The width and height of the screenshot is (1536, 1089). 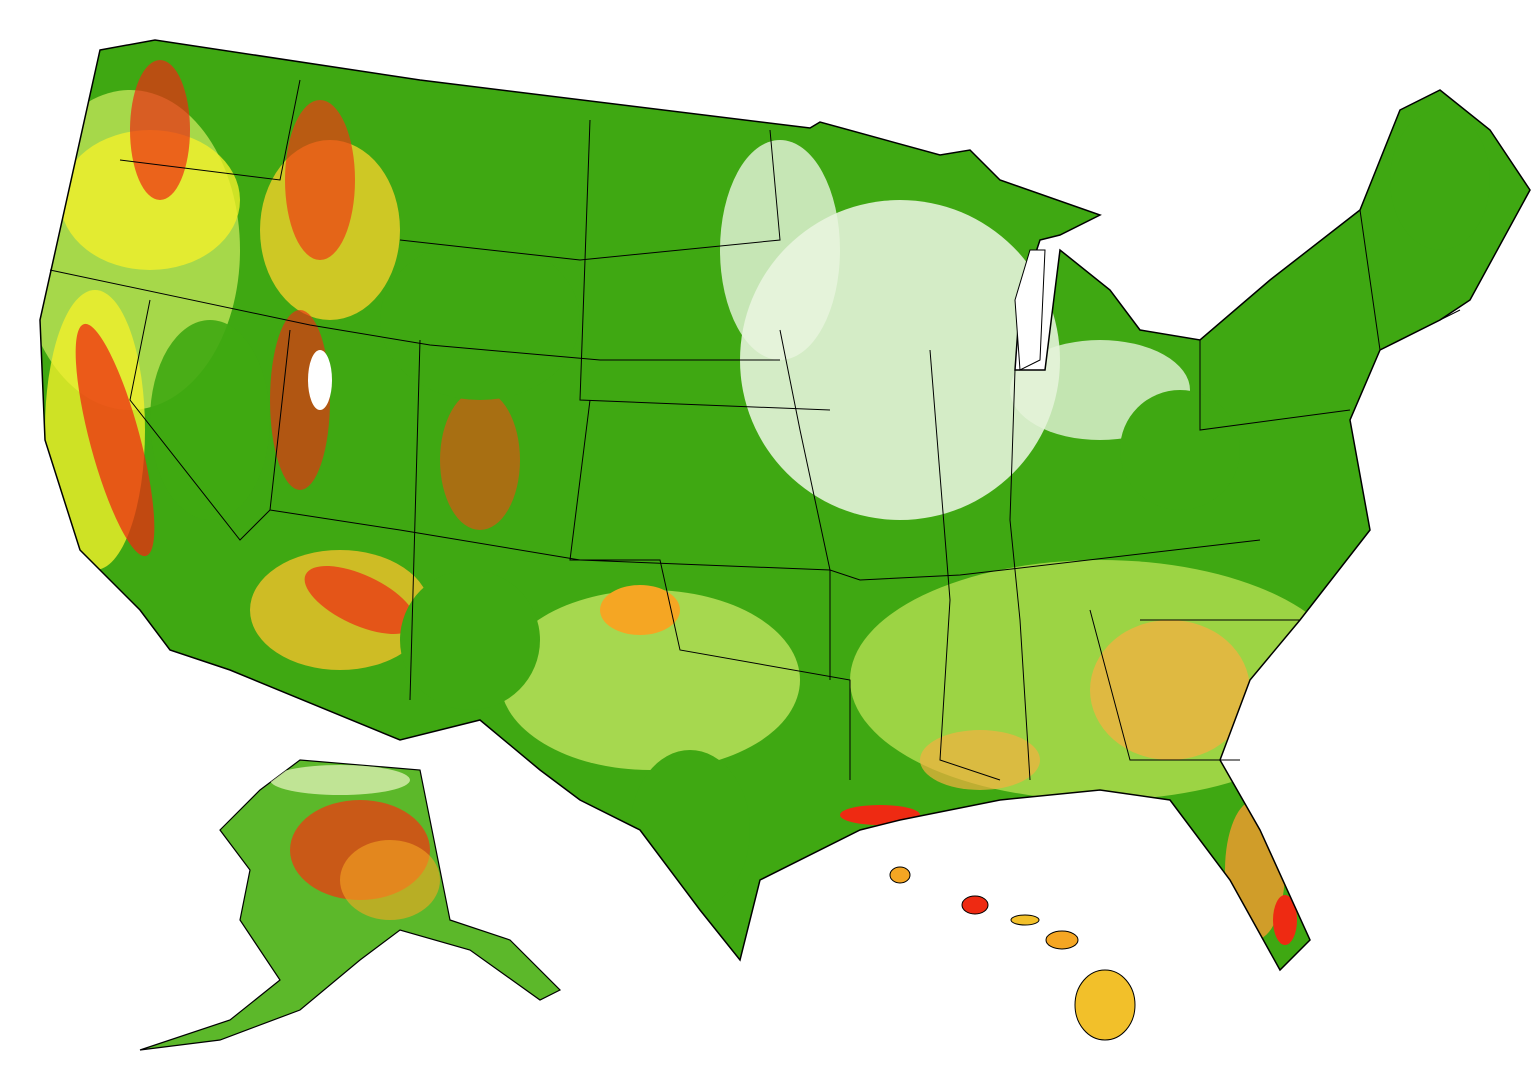 What do you see at coordinates (340, 780) in the screenshot?
I see `alaska-pale-north` at bounding box center [340, 780].